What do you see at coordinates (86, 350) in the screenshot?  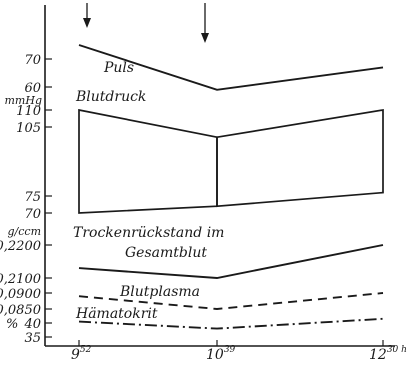 I see `x-tick-label-1-min: 52` at bounding box center [86, 350].